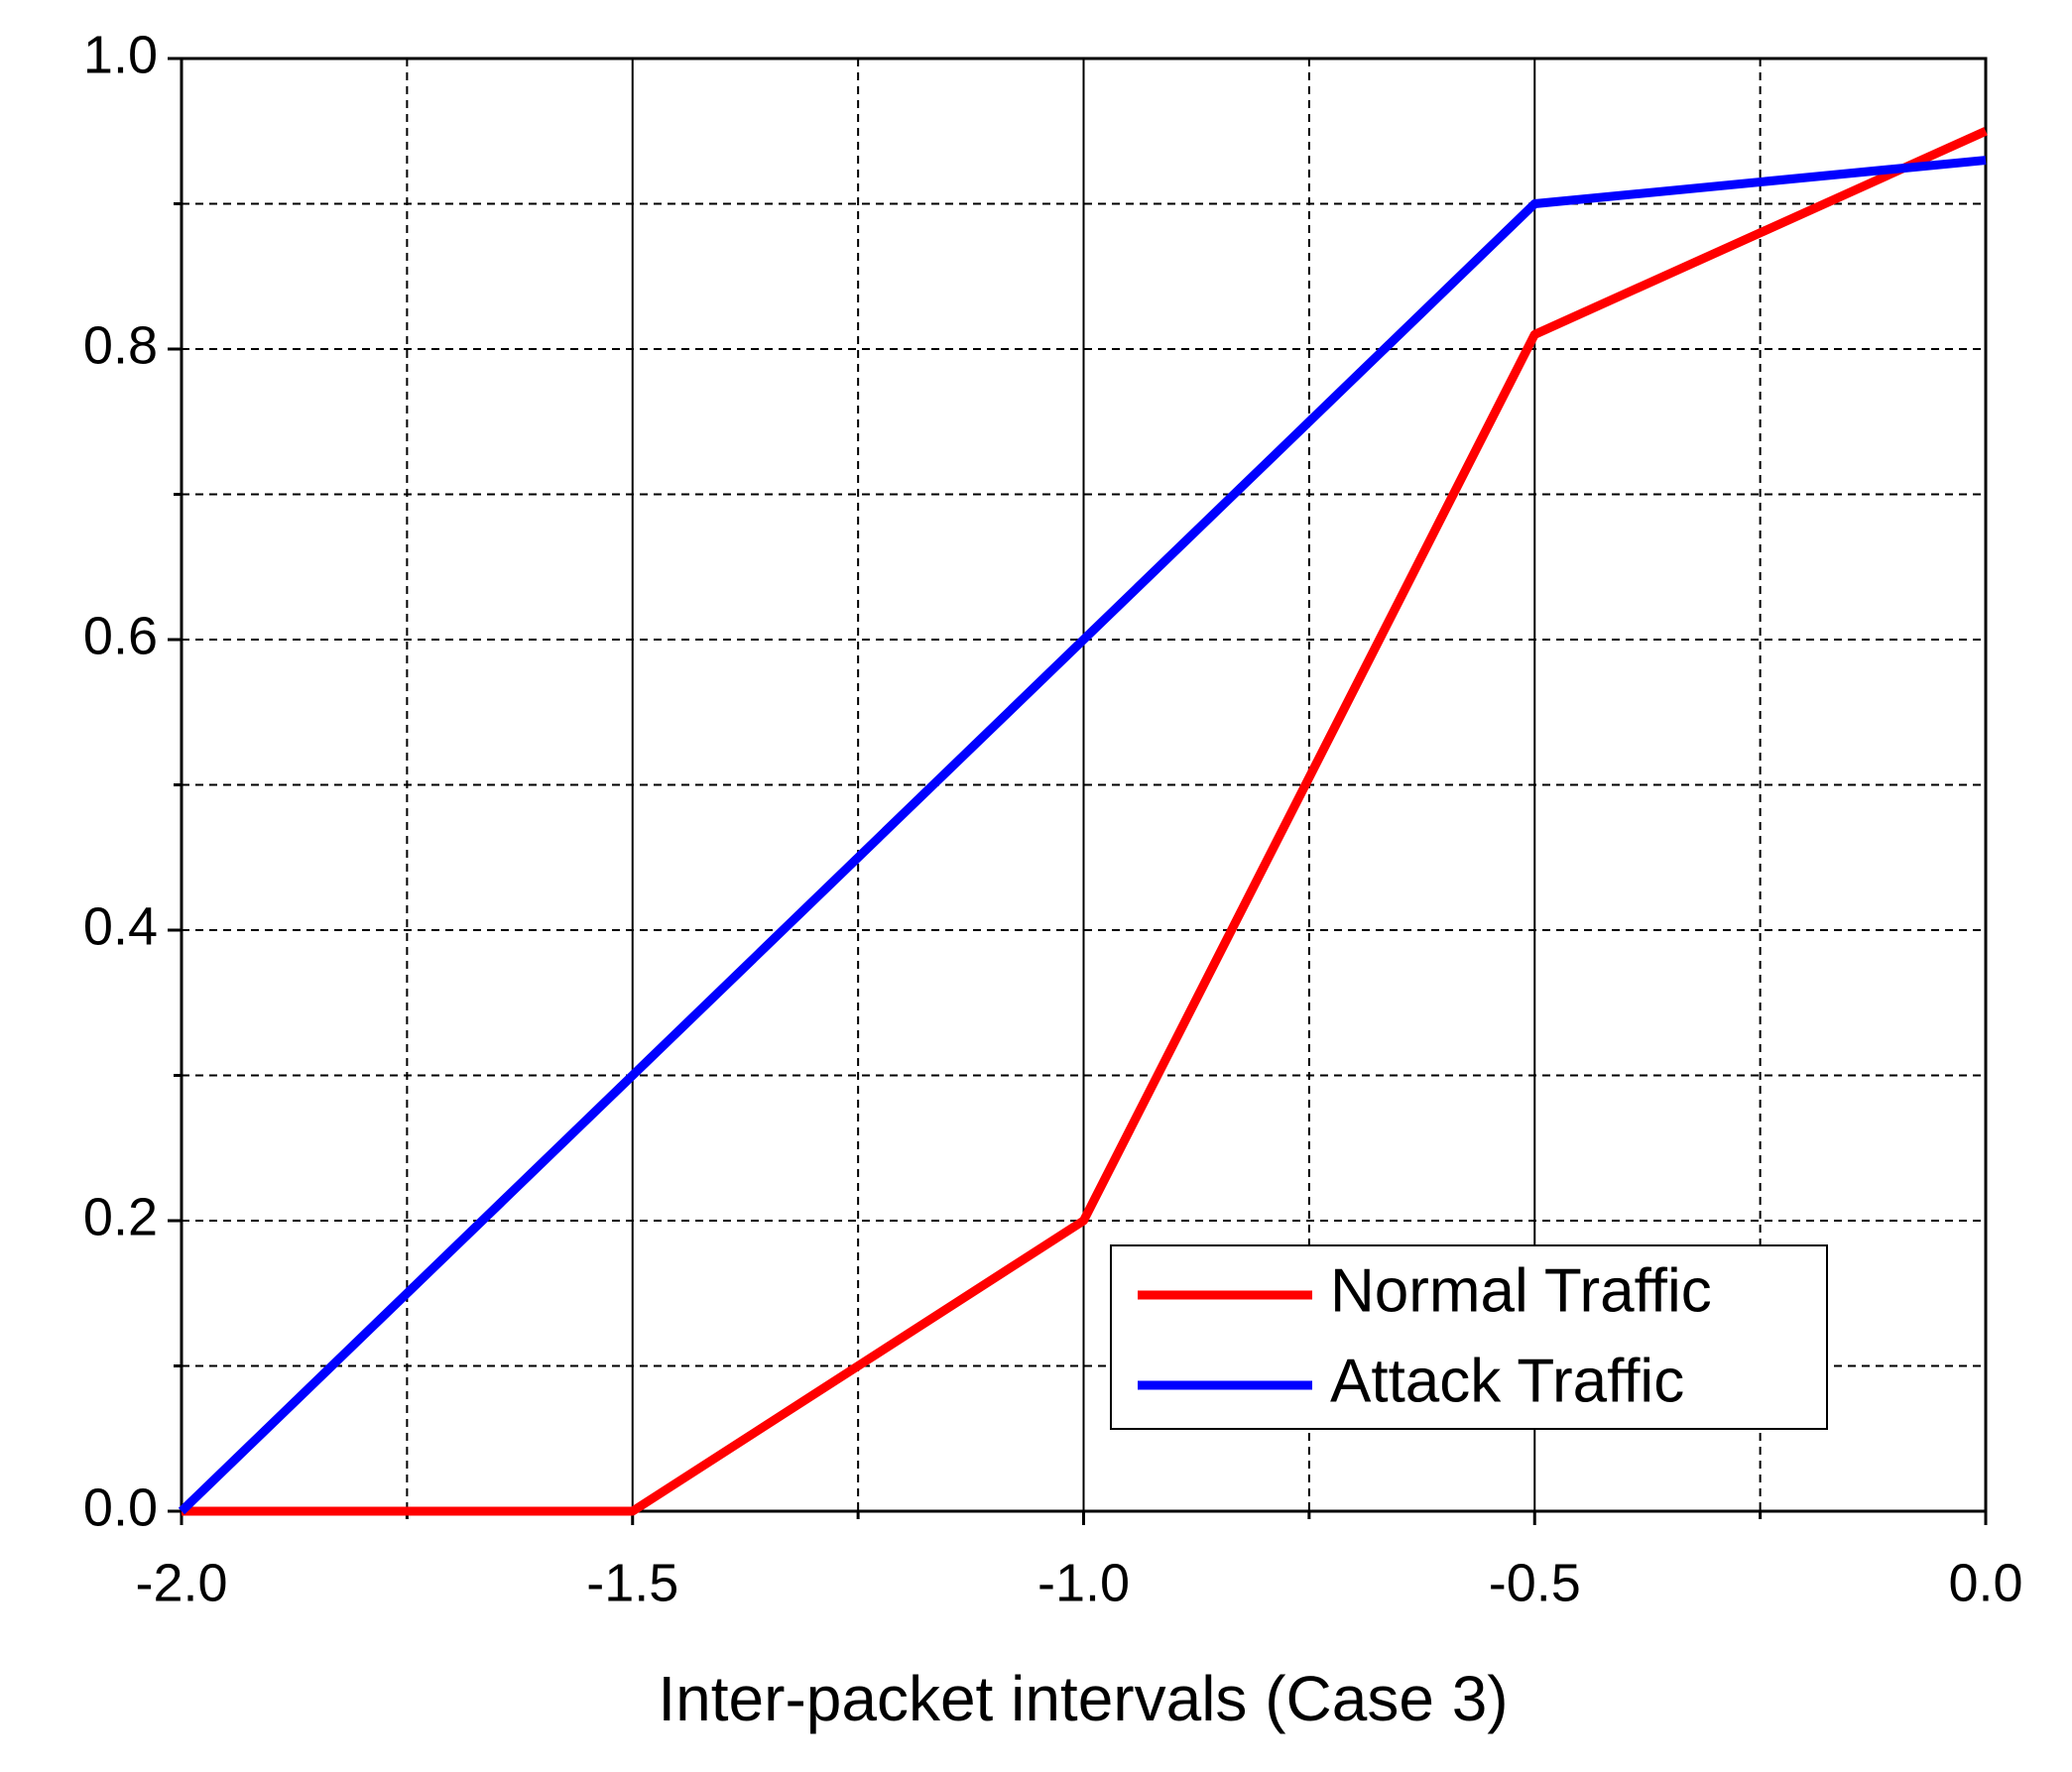 The height and width of the screenshot is (1772, 2072). What do you see at coordinates (120, 55) in the screenshot?
I see `y-tick-label: 1.0` at bounding box center [120, 55].